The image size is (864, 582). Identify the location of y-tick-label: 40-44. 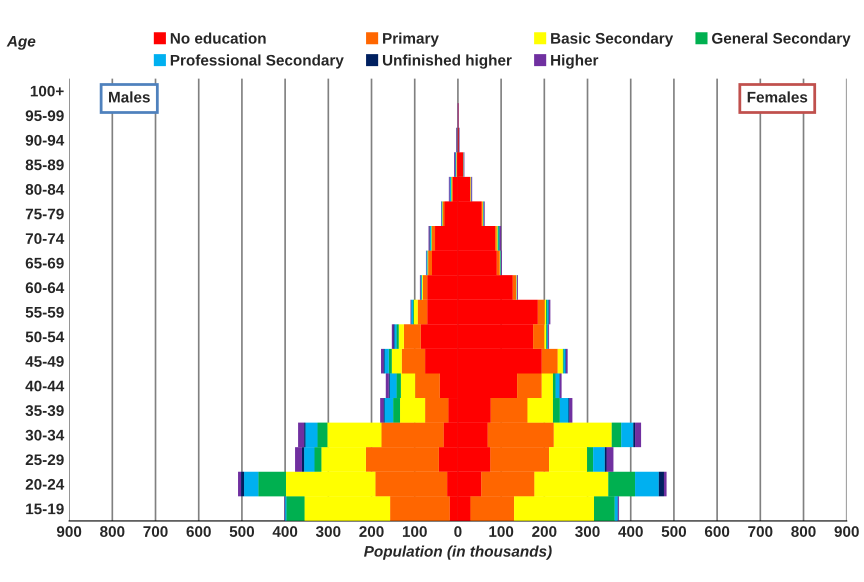
(44, 386).